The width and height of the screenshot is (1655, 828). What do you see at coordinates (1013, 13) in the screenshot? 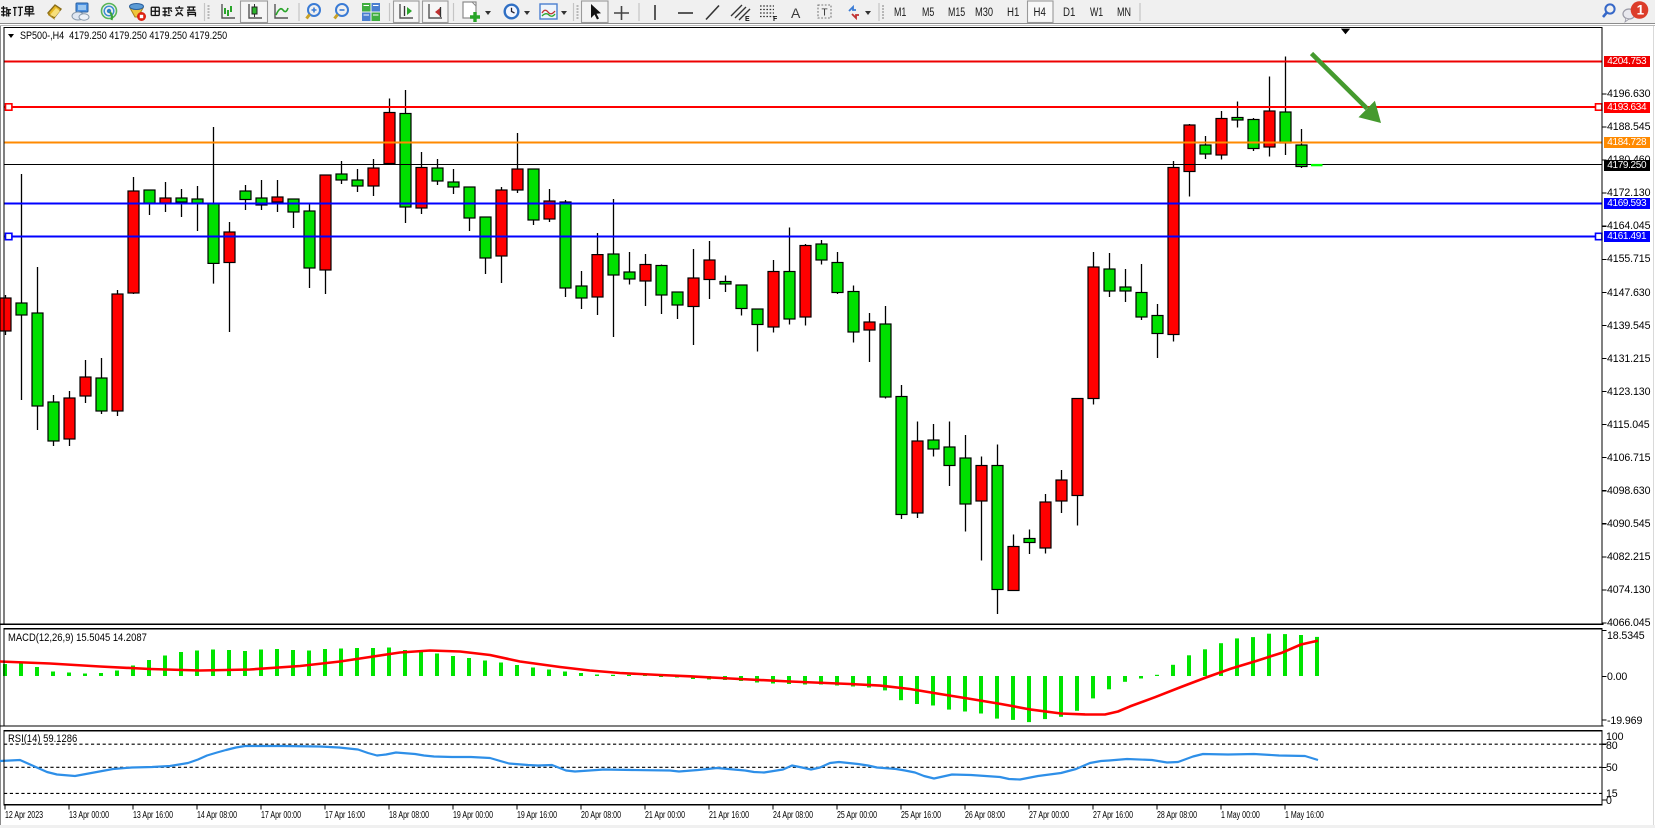
I see `svg-text: H1` at bounding box center [1013, 13].